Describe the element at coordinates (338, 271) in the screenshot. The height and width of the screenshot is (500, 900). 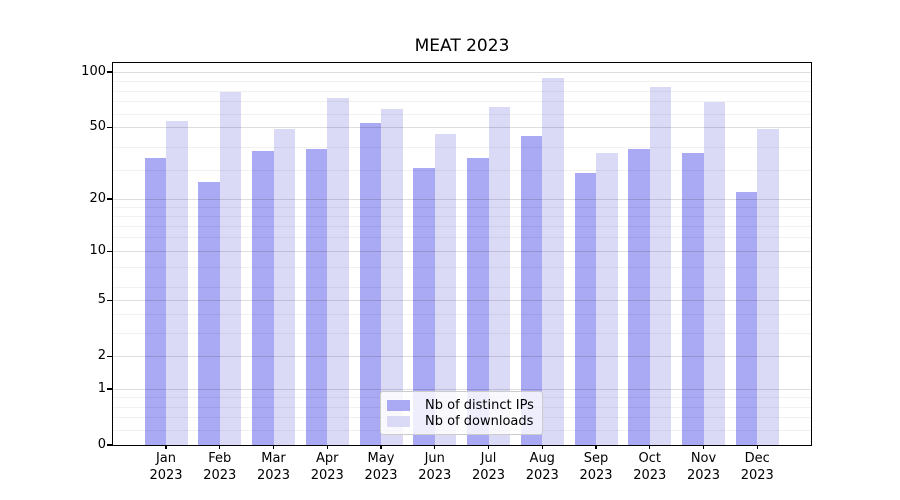
I see `bar-downloads-apr` at that location.